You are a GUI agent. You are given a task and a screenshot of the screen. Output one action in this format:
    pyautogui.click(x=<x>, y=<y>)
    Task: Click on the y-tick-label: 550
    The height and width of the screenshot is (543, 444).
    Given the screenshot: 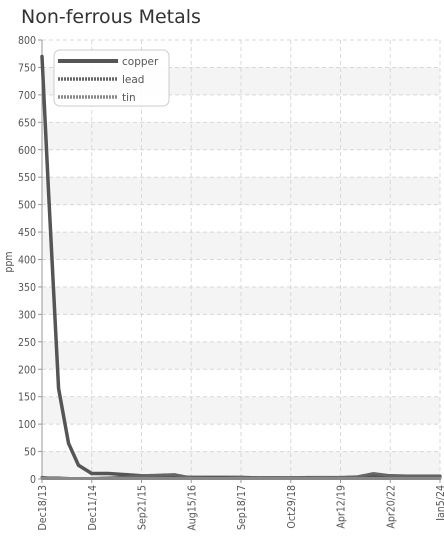 What is the action you would take?
    pyautogui.click(x=27, y=178)
    